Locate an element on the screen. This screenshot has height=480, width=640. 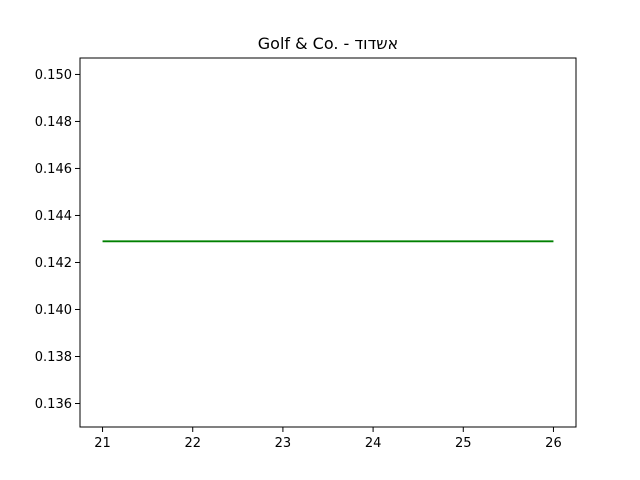
y-tick-label: 0.136 is located at coordinates (53, 404).